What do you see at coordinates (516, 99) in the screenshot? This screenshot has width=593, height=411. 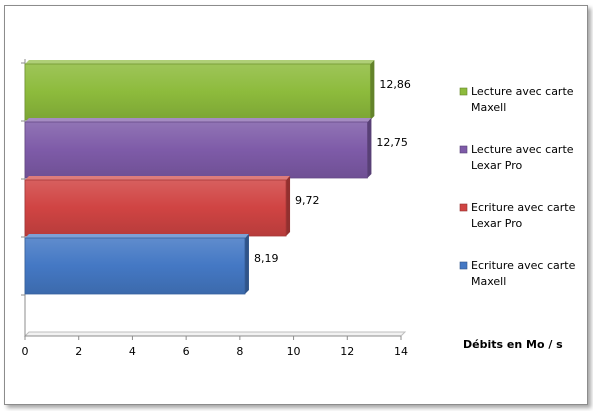 I see `legend-item-0: Lecture avec carte Maxell` at bounding box center [516, 99].